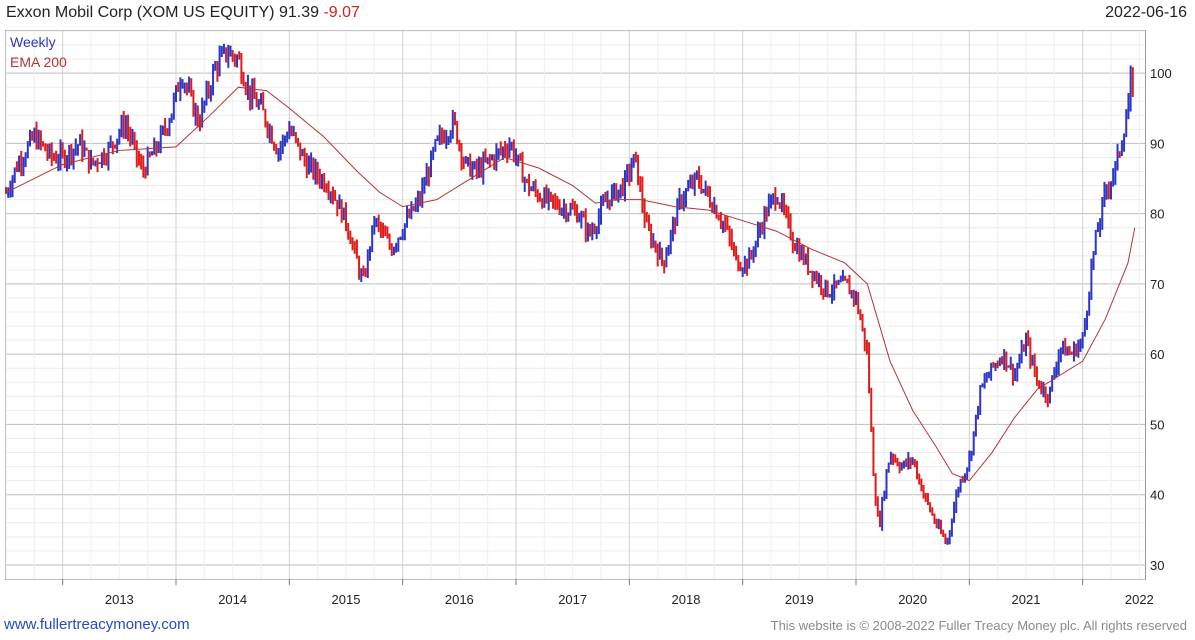 Image resolution: width=1195 pixels, height=640 pixels. What do you see at coordinates (1161, 73) in the screenshot?
I see `y-tick-label: 100` at bounding box center [1161, 73].